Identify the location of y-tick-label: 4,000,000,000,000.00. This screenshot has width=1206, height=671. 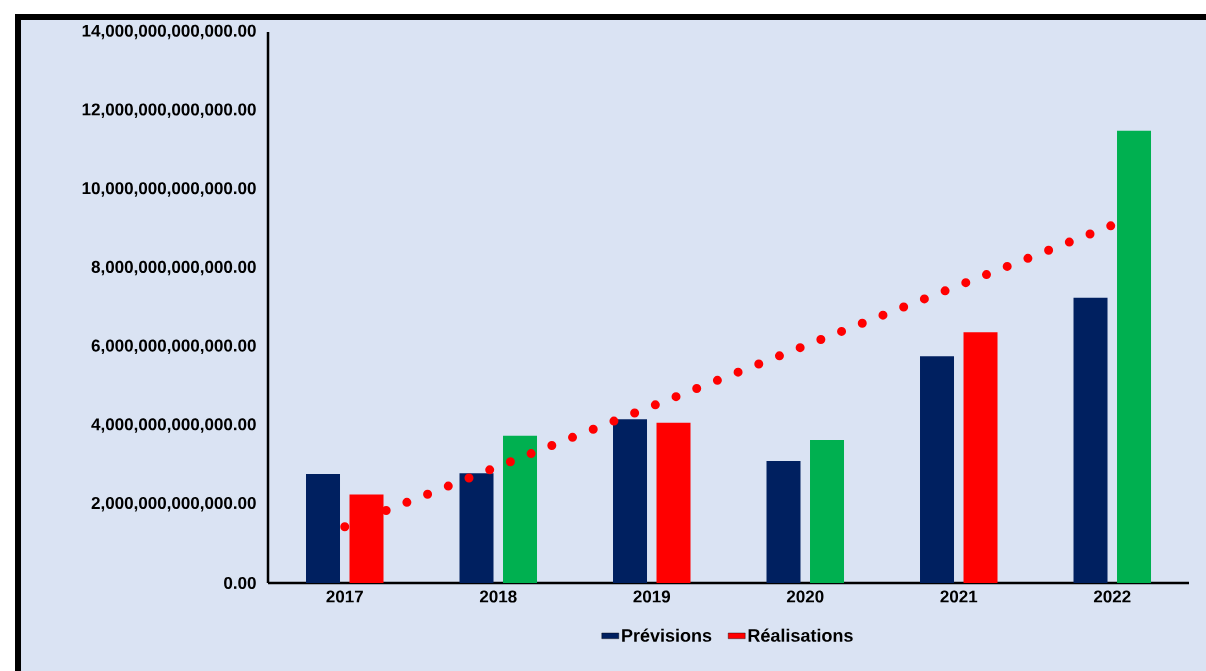
(173, 425).